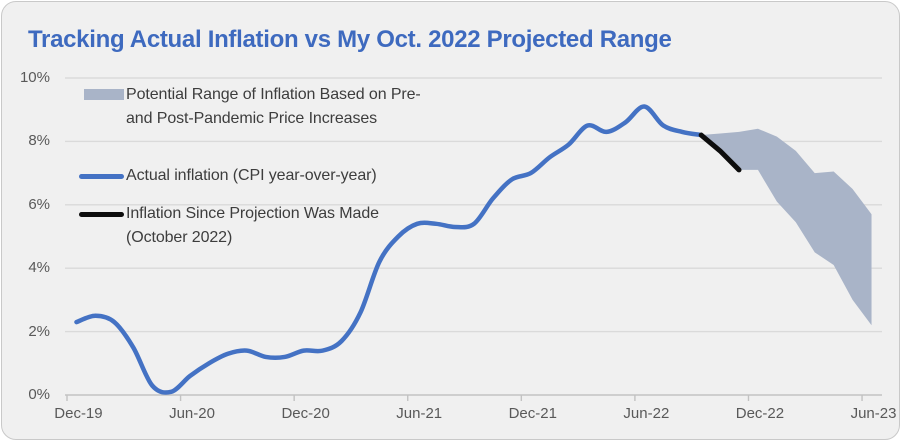 The image size is (902, 442). I want to click on y-axis-label: 10%, so click(34, 77).